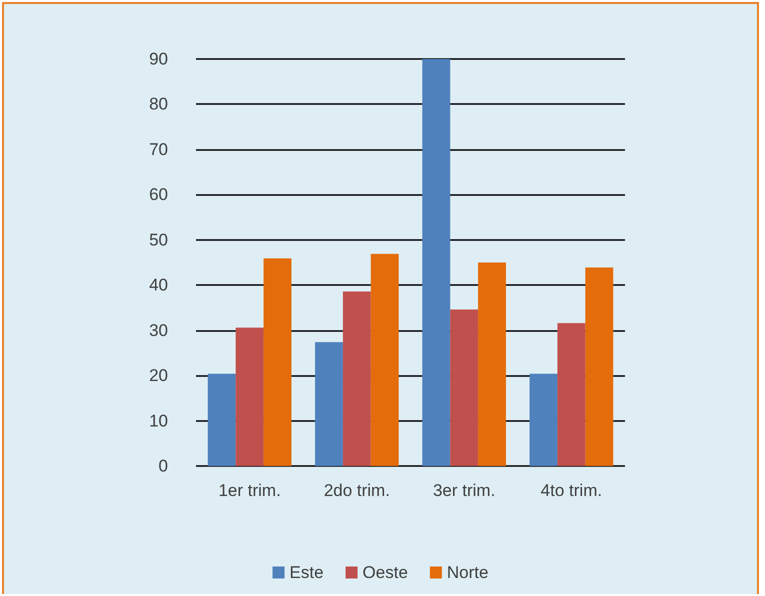  I want to click on y-tick-label: 40, so click(158, 285).